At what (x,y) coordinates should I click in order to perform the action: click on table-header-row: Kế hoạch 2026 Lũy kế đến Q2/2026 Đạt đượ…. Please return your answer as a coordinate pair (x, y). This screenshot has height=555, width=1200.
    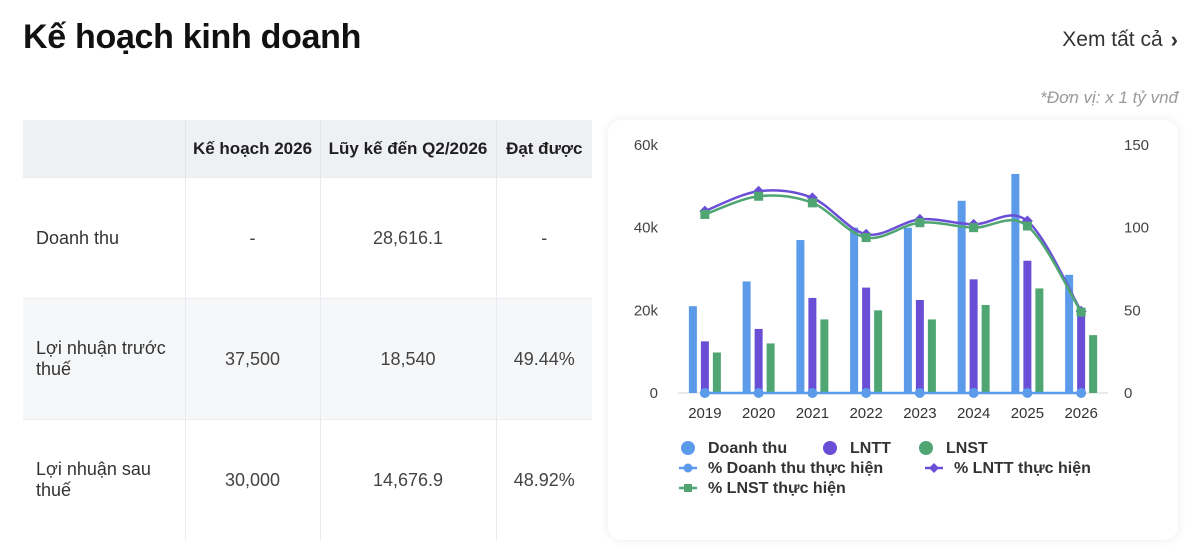
    Looking at the image, I should click on (307, 149).